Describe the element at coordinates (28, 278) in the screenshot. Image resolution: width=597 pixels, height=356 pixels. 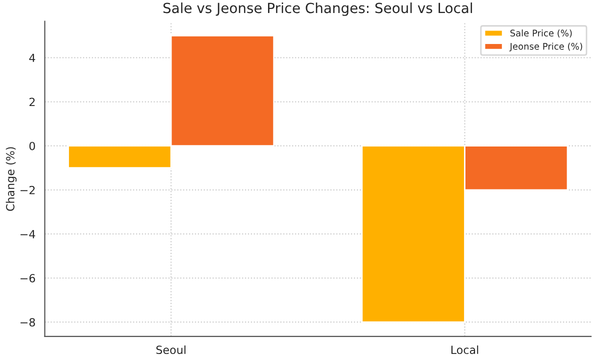
I see `y-tick-label: −6` at that location.